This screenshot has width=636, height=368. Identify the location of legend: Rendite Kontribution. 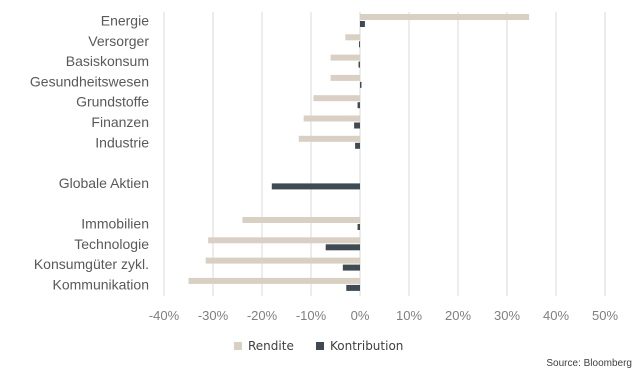
(318, 346).